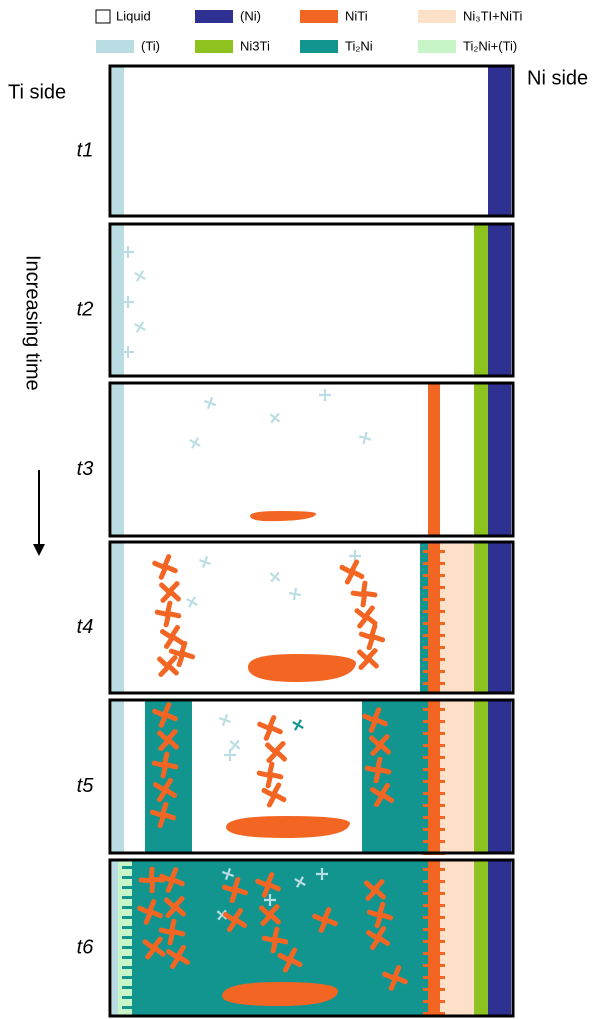 The width and height of the screenshot is (615, 1019). Describe the element at coordinates (39, 550) in the screenshot. I see `time-arrow-head` at that location.